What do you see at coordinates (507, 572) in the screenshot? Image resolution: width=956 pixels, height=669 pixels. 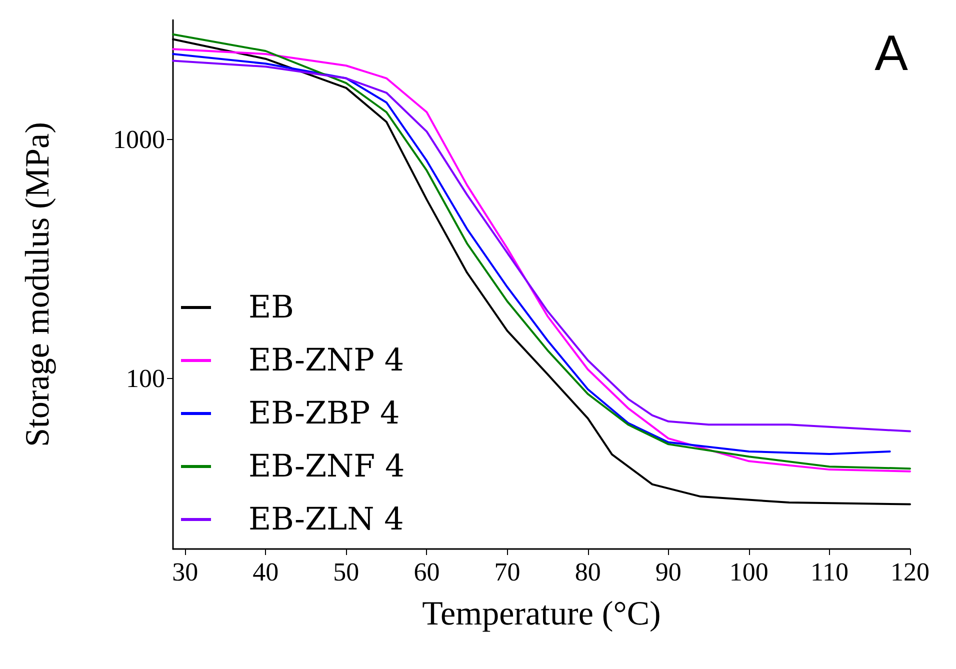 I see `x-tick-label: 70` at bounding box center [507, 572].